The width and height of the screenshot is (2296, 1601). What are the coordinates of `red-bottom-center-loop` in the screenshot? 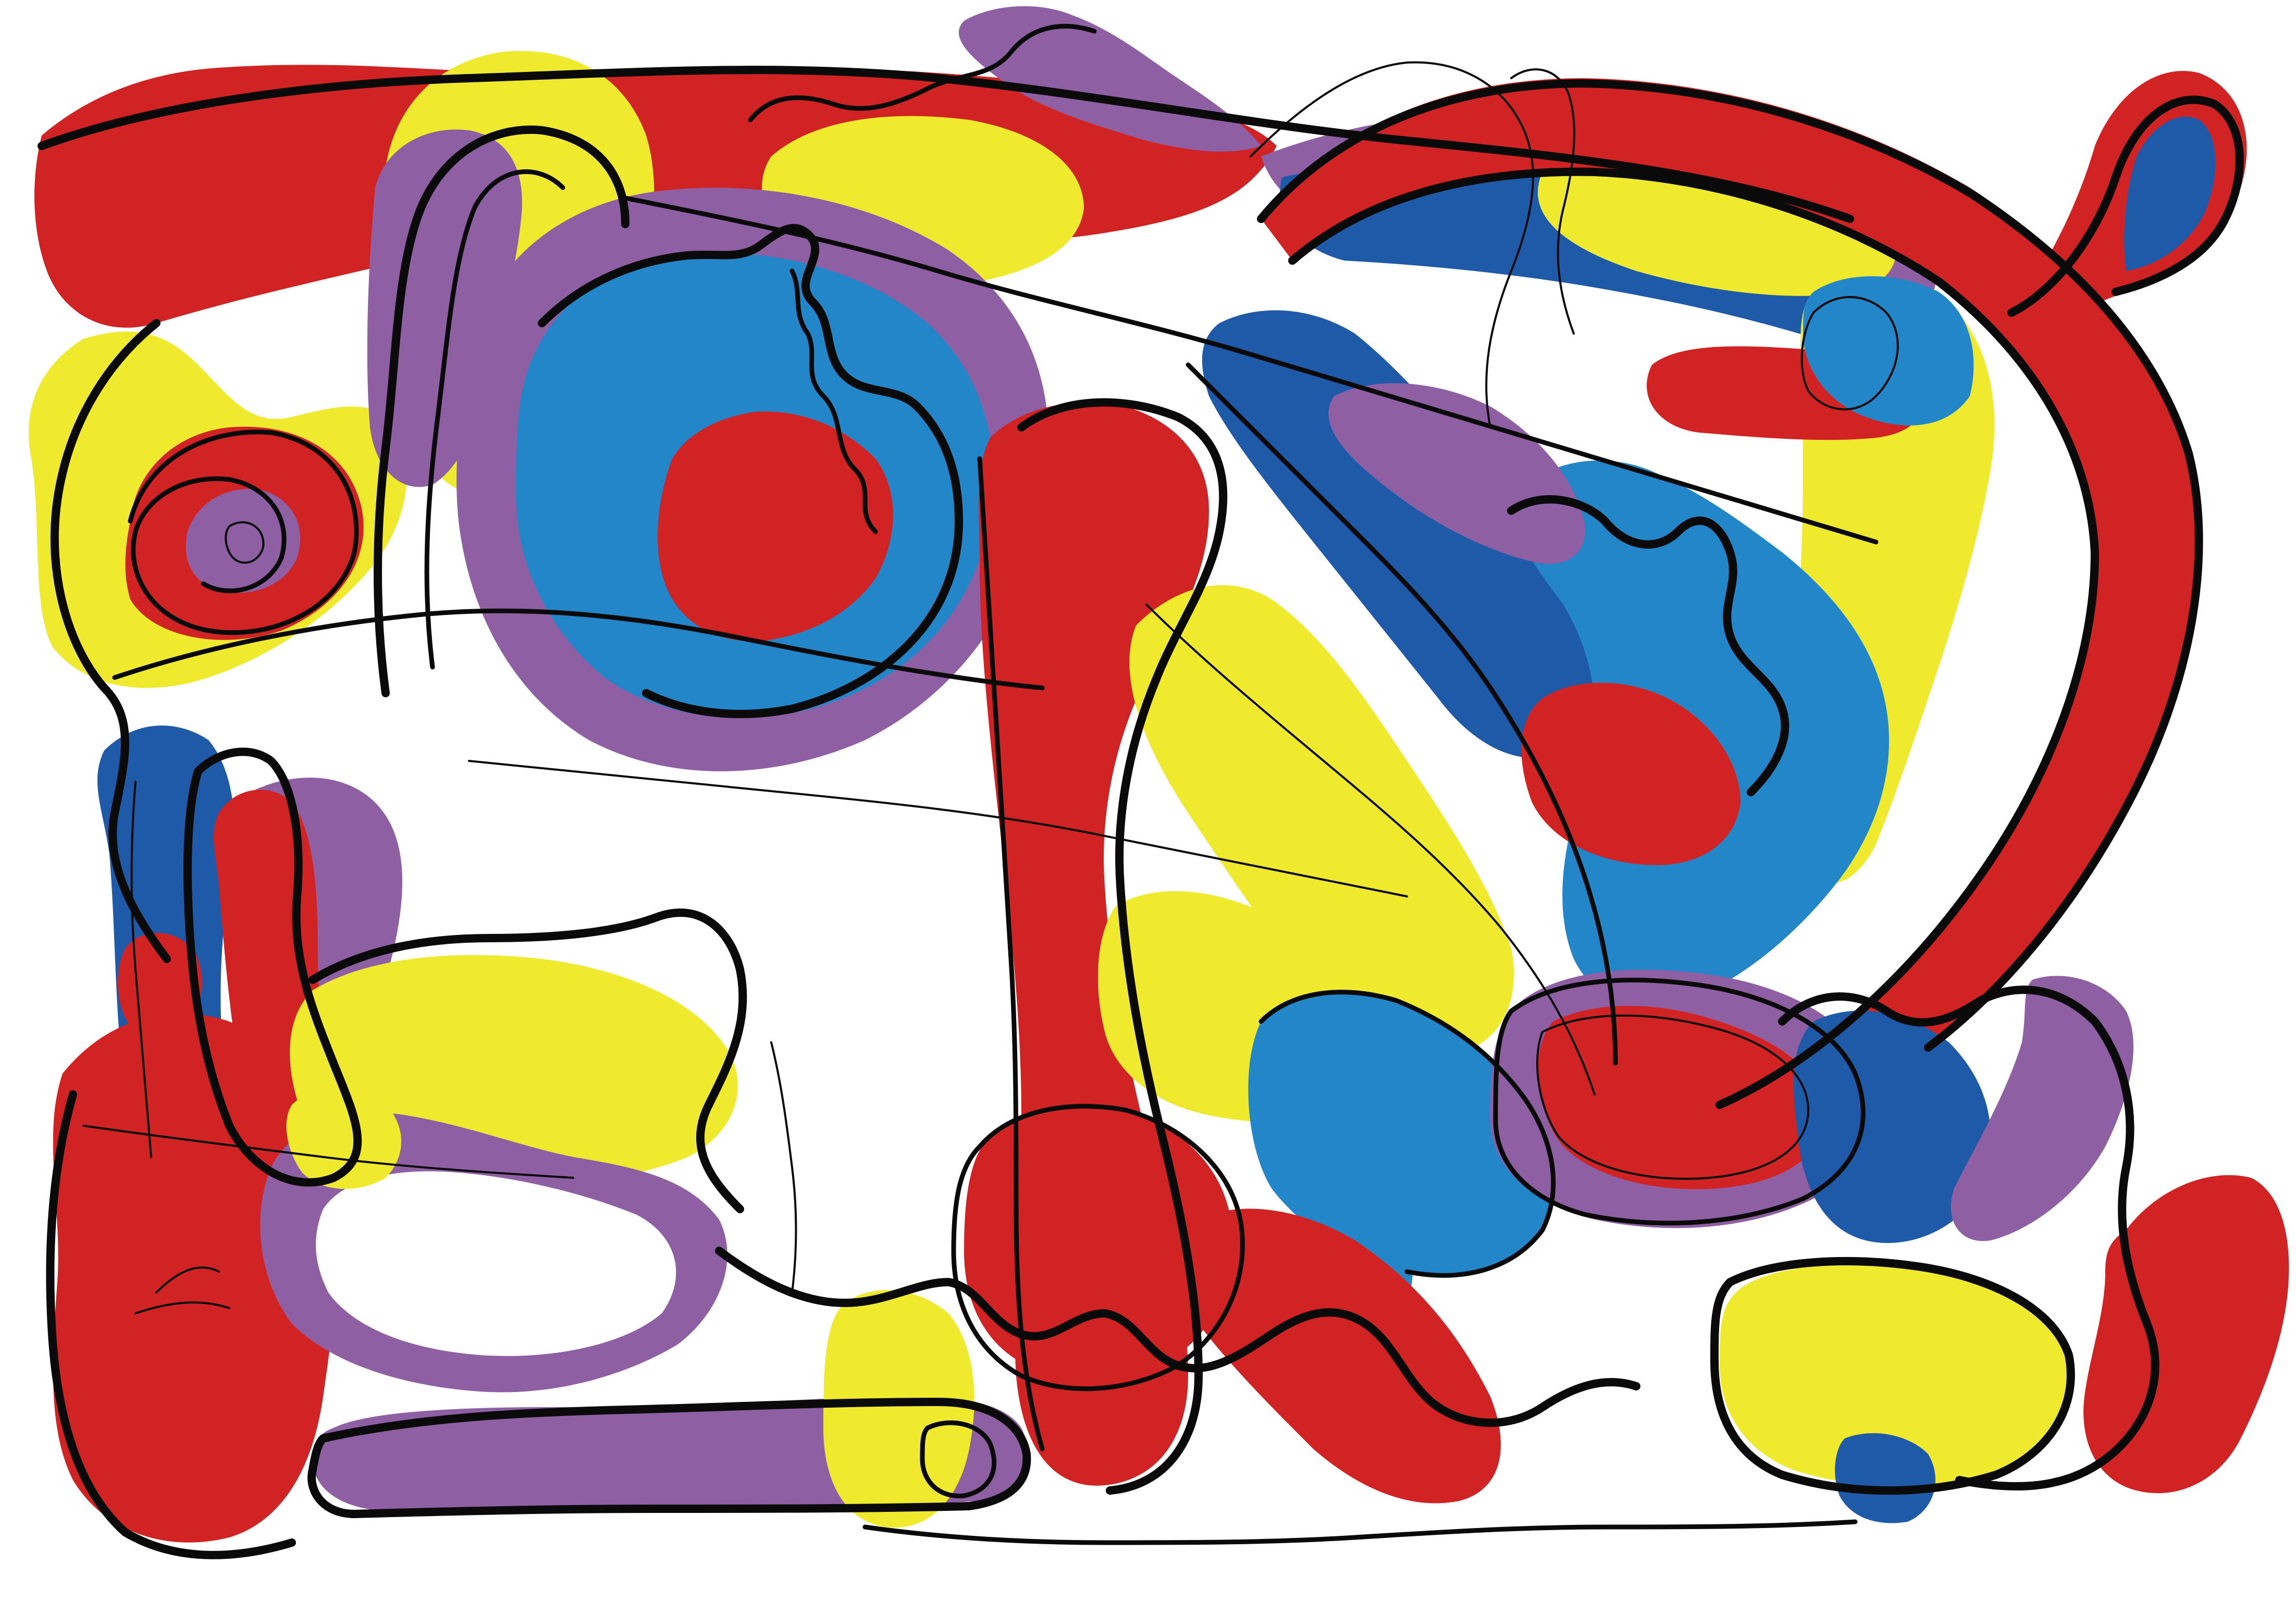 It's located at (1341, 1356).